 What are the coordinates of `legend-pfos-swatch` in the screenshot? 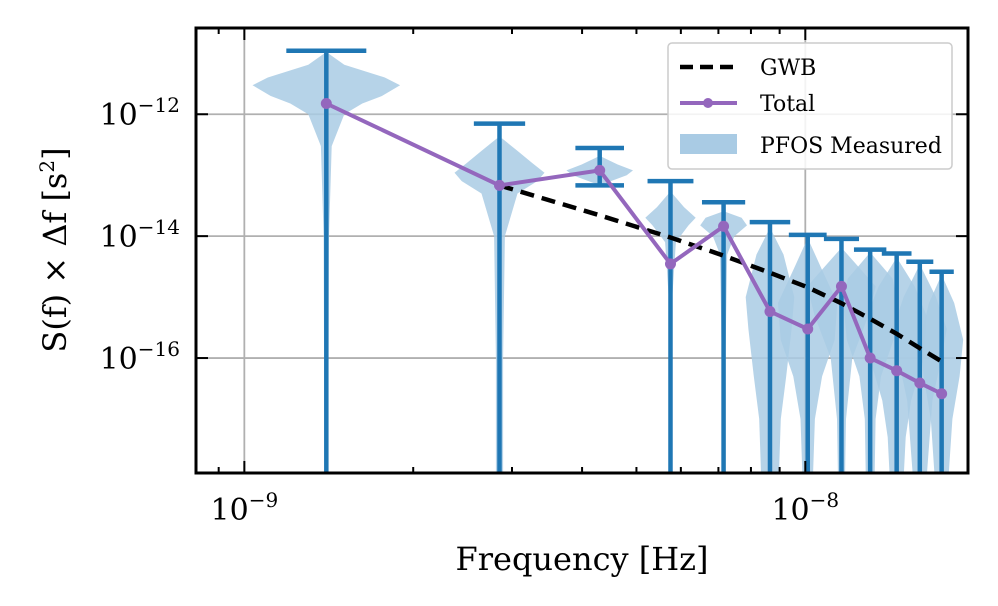 It's located at (708, 144).